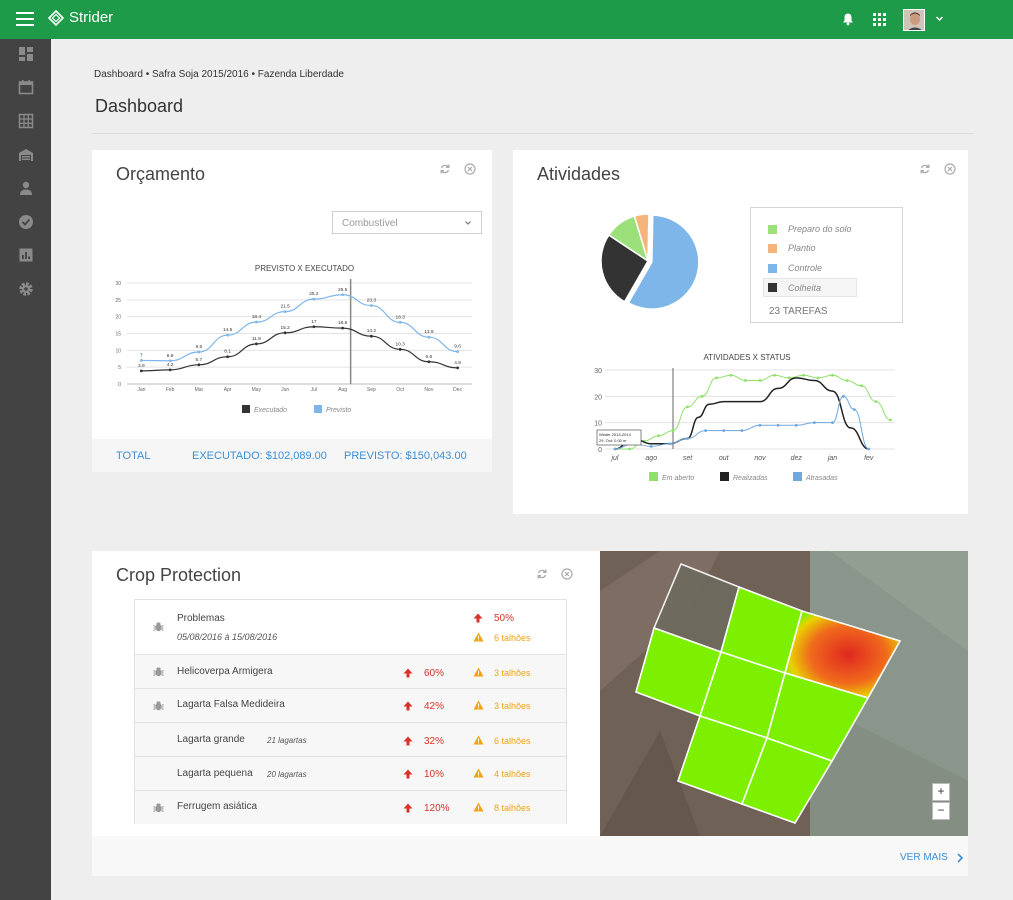 This screenshot has width=1013, height=900. Describe the element at coordinates (350, 807) in the screenshot. I see `table-row: Ferrugem asiática 120% 8 talhões` at that location.